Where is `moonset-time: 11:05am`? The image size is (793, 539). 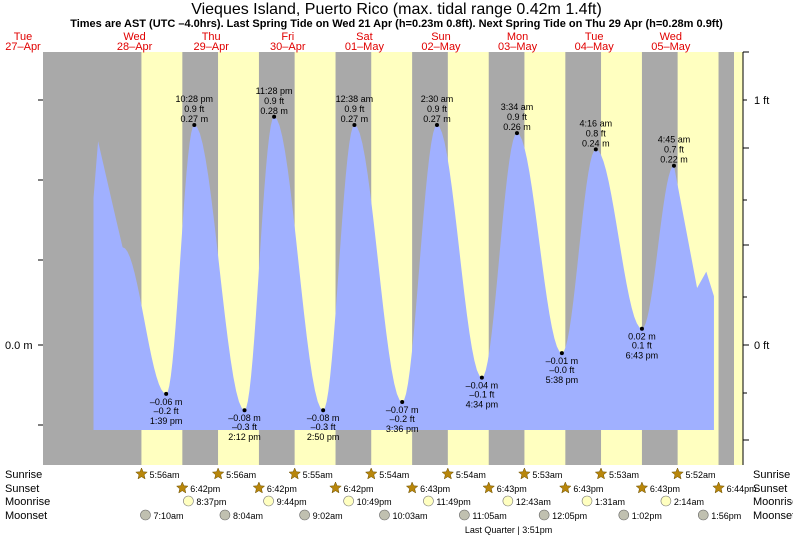 moonset-time: 11:05am is located at coordinates (489, 516).